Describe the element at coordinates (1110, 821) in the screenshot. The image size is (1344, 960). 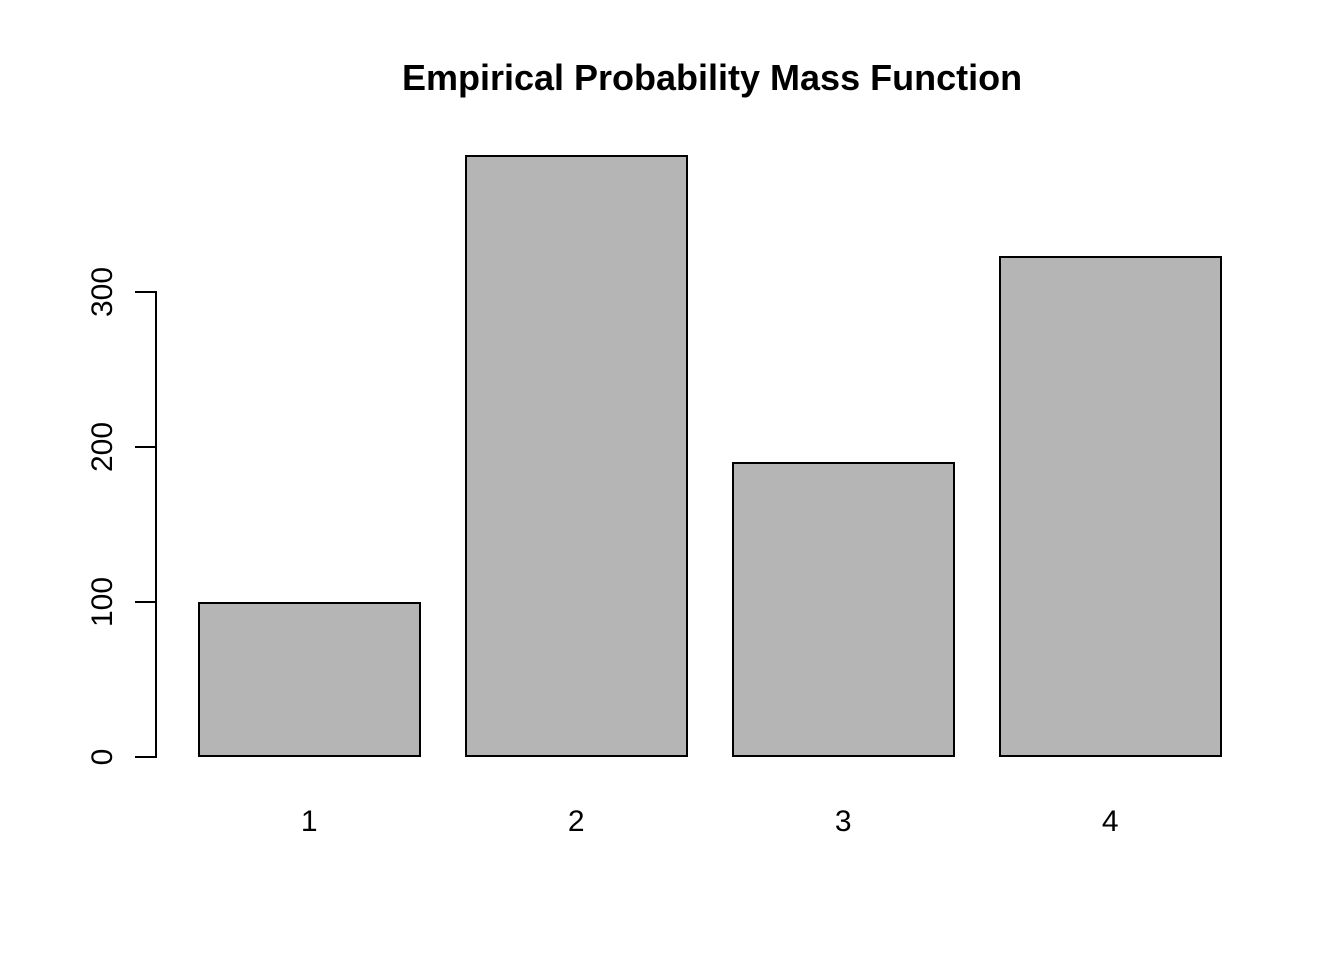
I see `x-axis-label: 4` at that location.